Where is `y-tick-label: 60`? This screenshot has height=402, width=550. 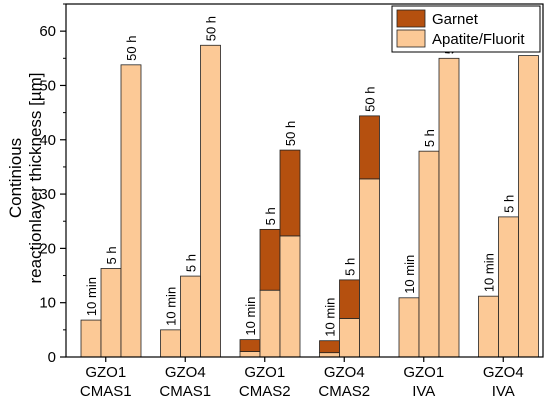
y-tick-label: 60 is located at coordinates (47, 31).